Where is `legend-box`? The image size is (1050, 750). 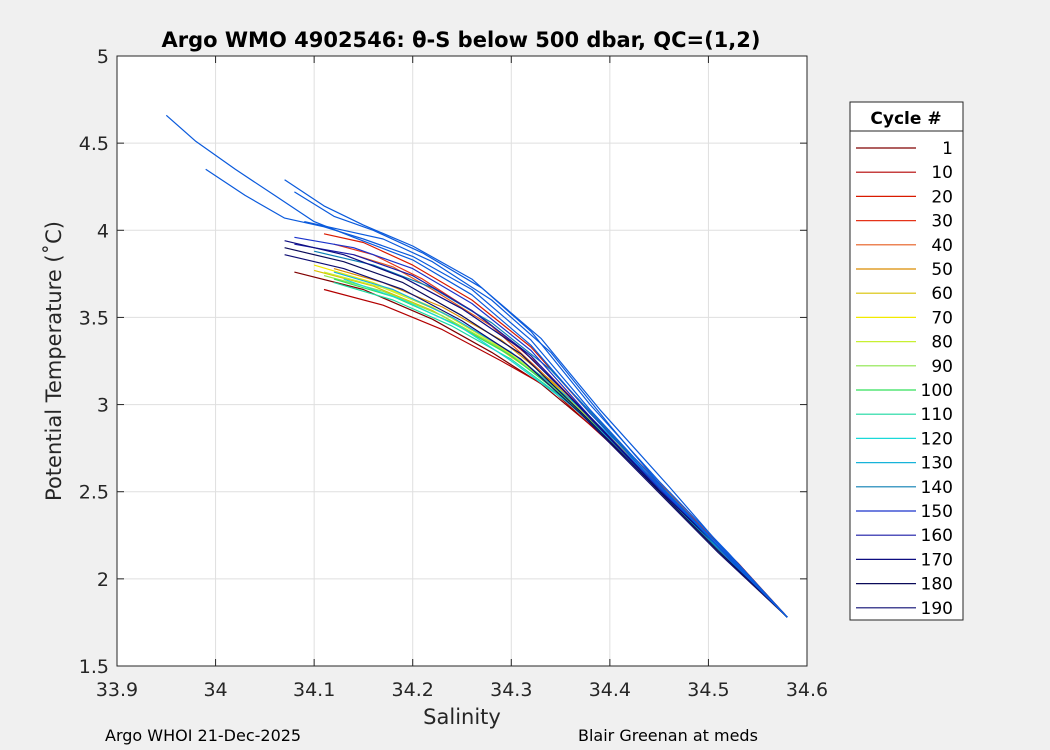 legend-box is located at coordinates (906, 361).